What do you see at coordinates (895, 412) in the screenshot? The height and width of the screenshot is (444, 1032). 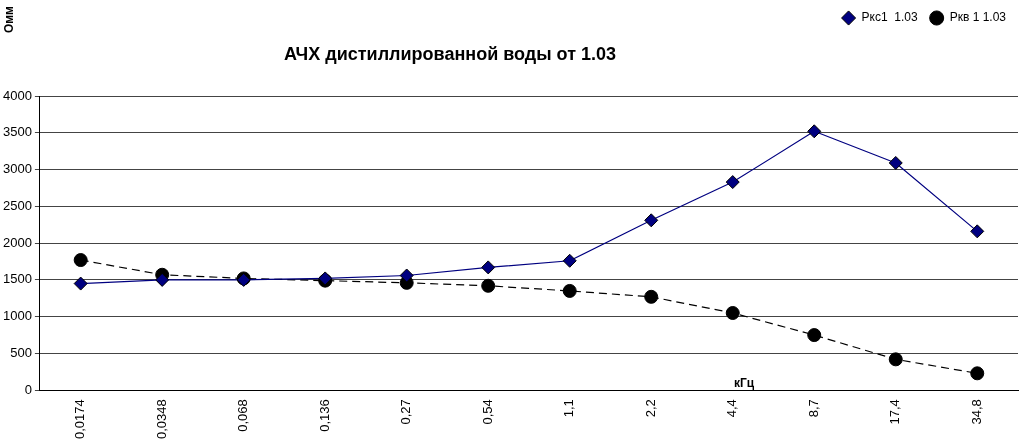 I see `x-tick-label: 17,4` at bounding box center [895, 412].